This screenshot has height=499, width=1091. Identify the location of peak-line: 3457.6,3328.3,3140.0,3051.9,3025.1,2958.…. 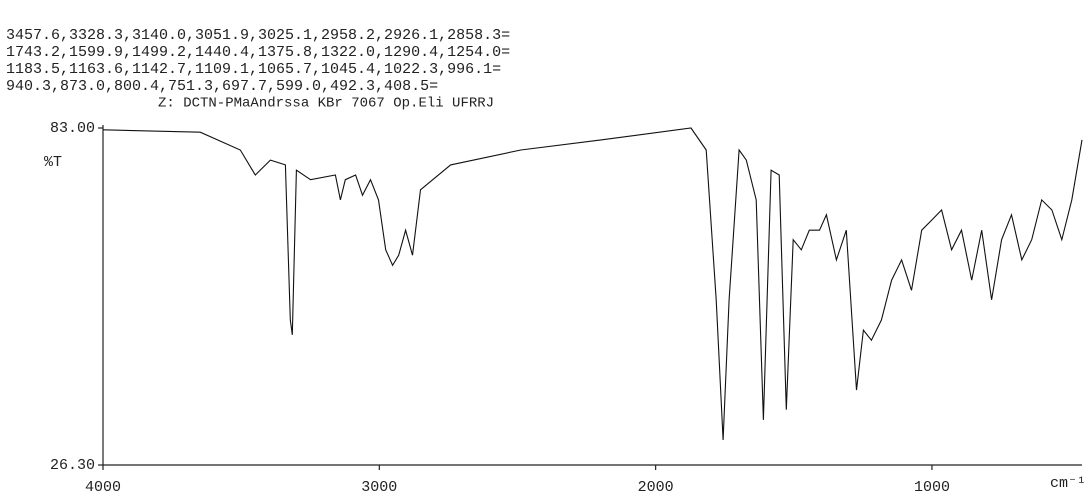
(258, 35).